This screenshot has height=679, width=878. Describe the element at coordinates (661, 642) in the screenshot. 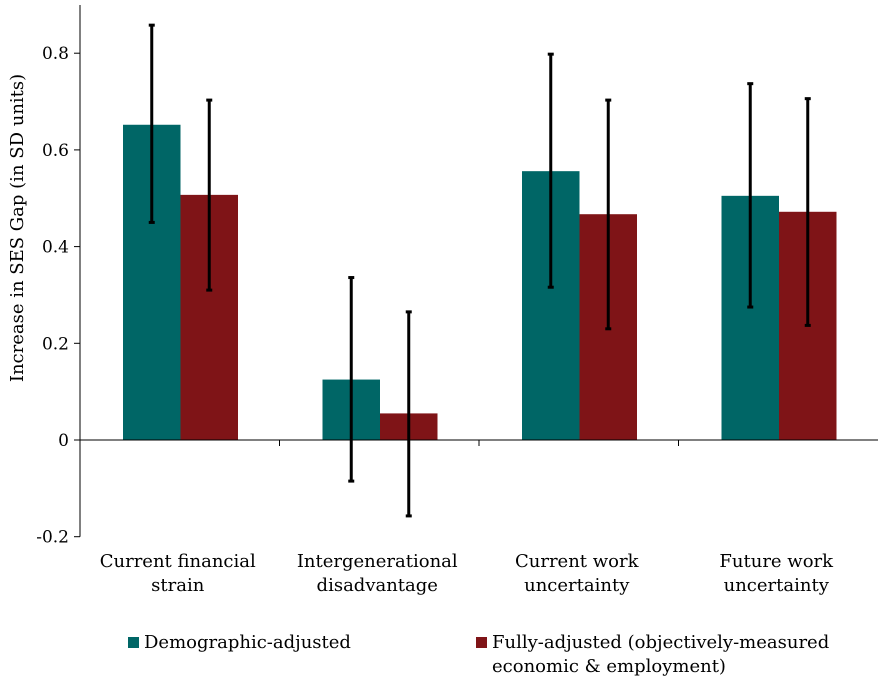

I see `legend-label-fully-adjusted-line1: Fully-adjusted (objectively-measured` at that location.